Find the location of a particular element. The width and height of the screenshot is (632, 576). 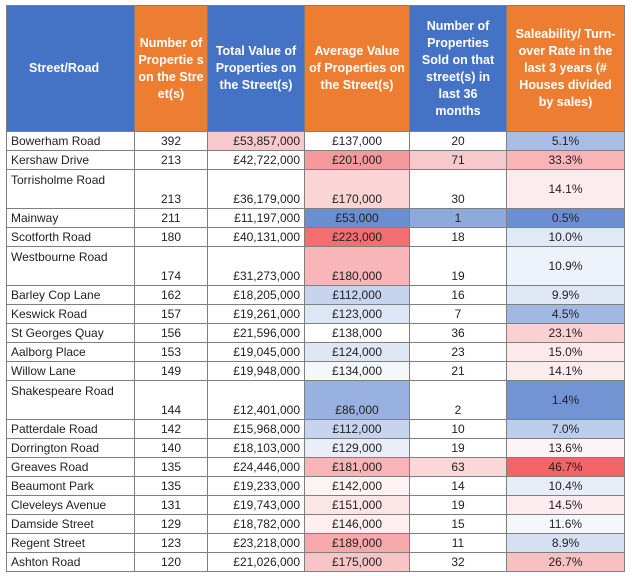

header-street: Street/Road is located at coordinates (70, 68).